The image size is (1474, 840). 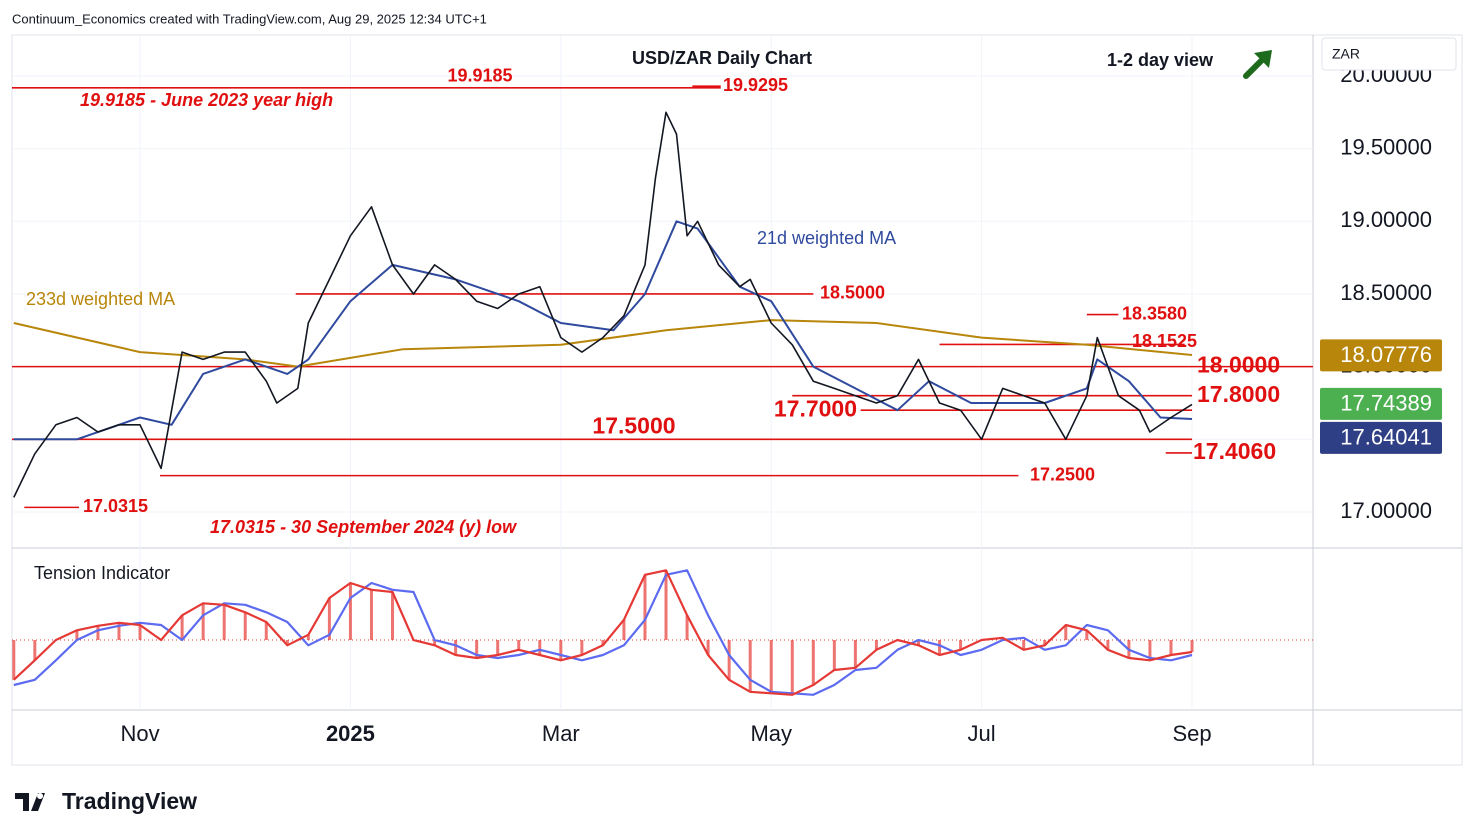 I want to click on currency: ZAR, so click(x=1346, y=54).